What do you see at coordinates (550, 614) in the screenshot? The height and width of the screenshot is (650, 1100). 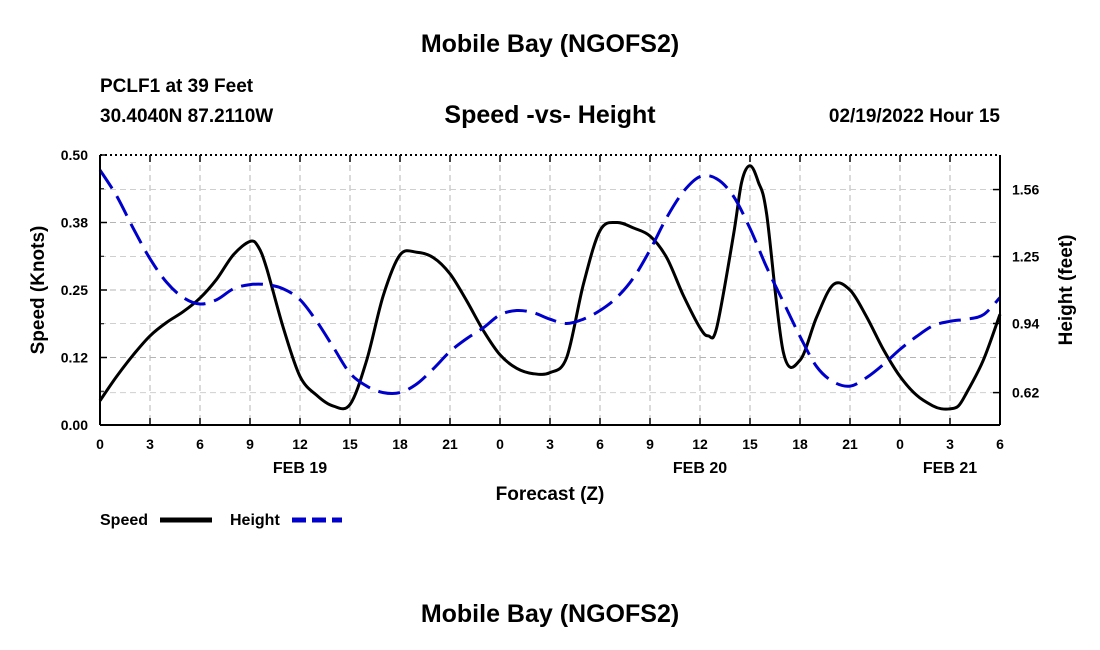 I see `footer-title: Mobile Bay (NGOFS2)` at bounding box center [550, 614].